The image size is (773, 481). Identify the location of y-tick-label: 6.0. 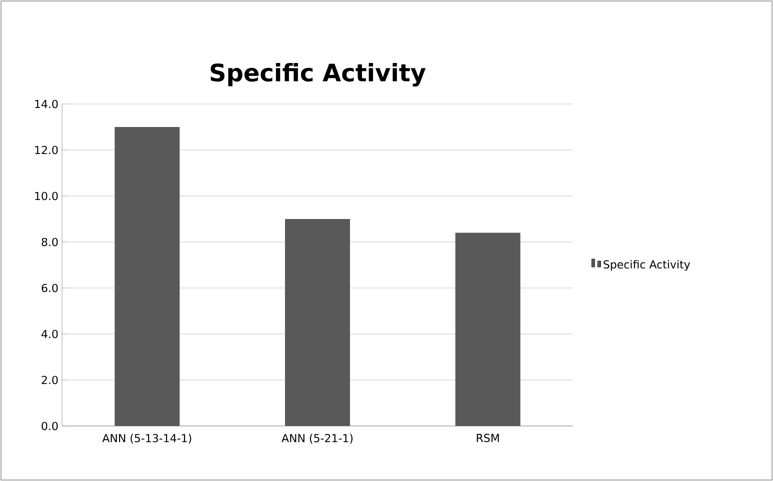
(50, 288).